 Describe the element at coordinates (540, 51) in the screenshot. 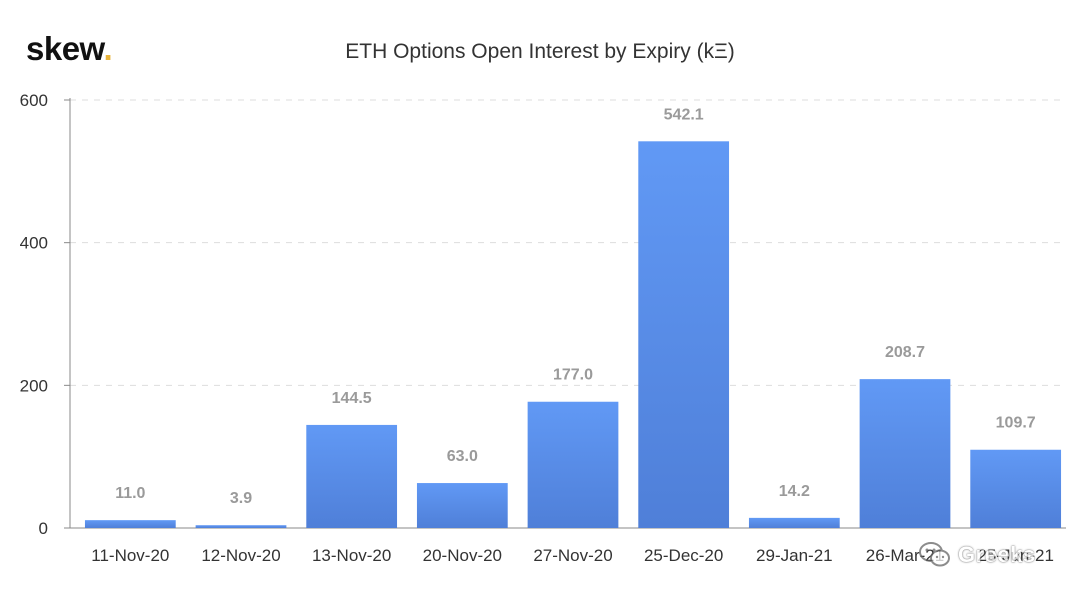

I see `chart-title: ETH Options Open Interest by Expiry (kΞ)` at that location.